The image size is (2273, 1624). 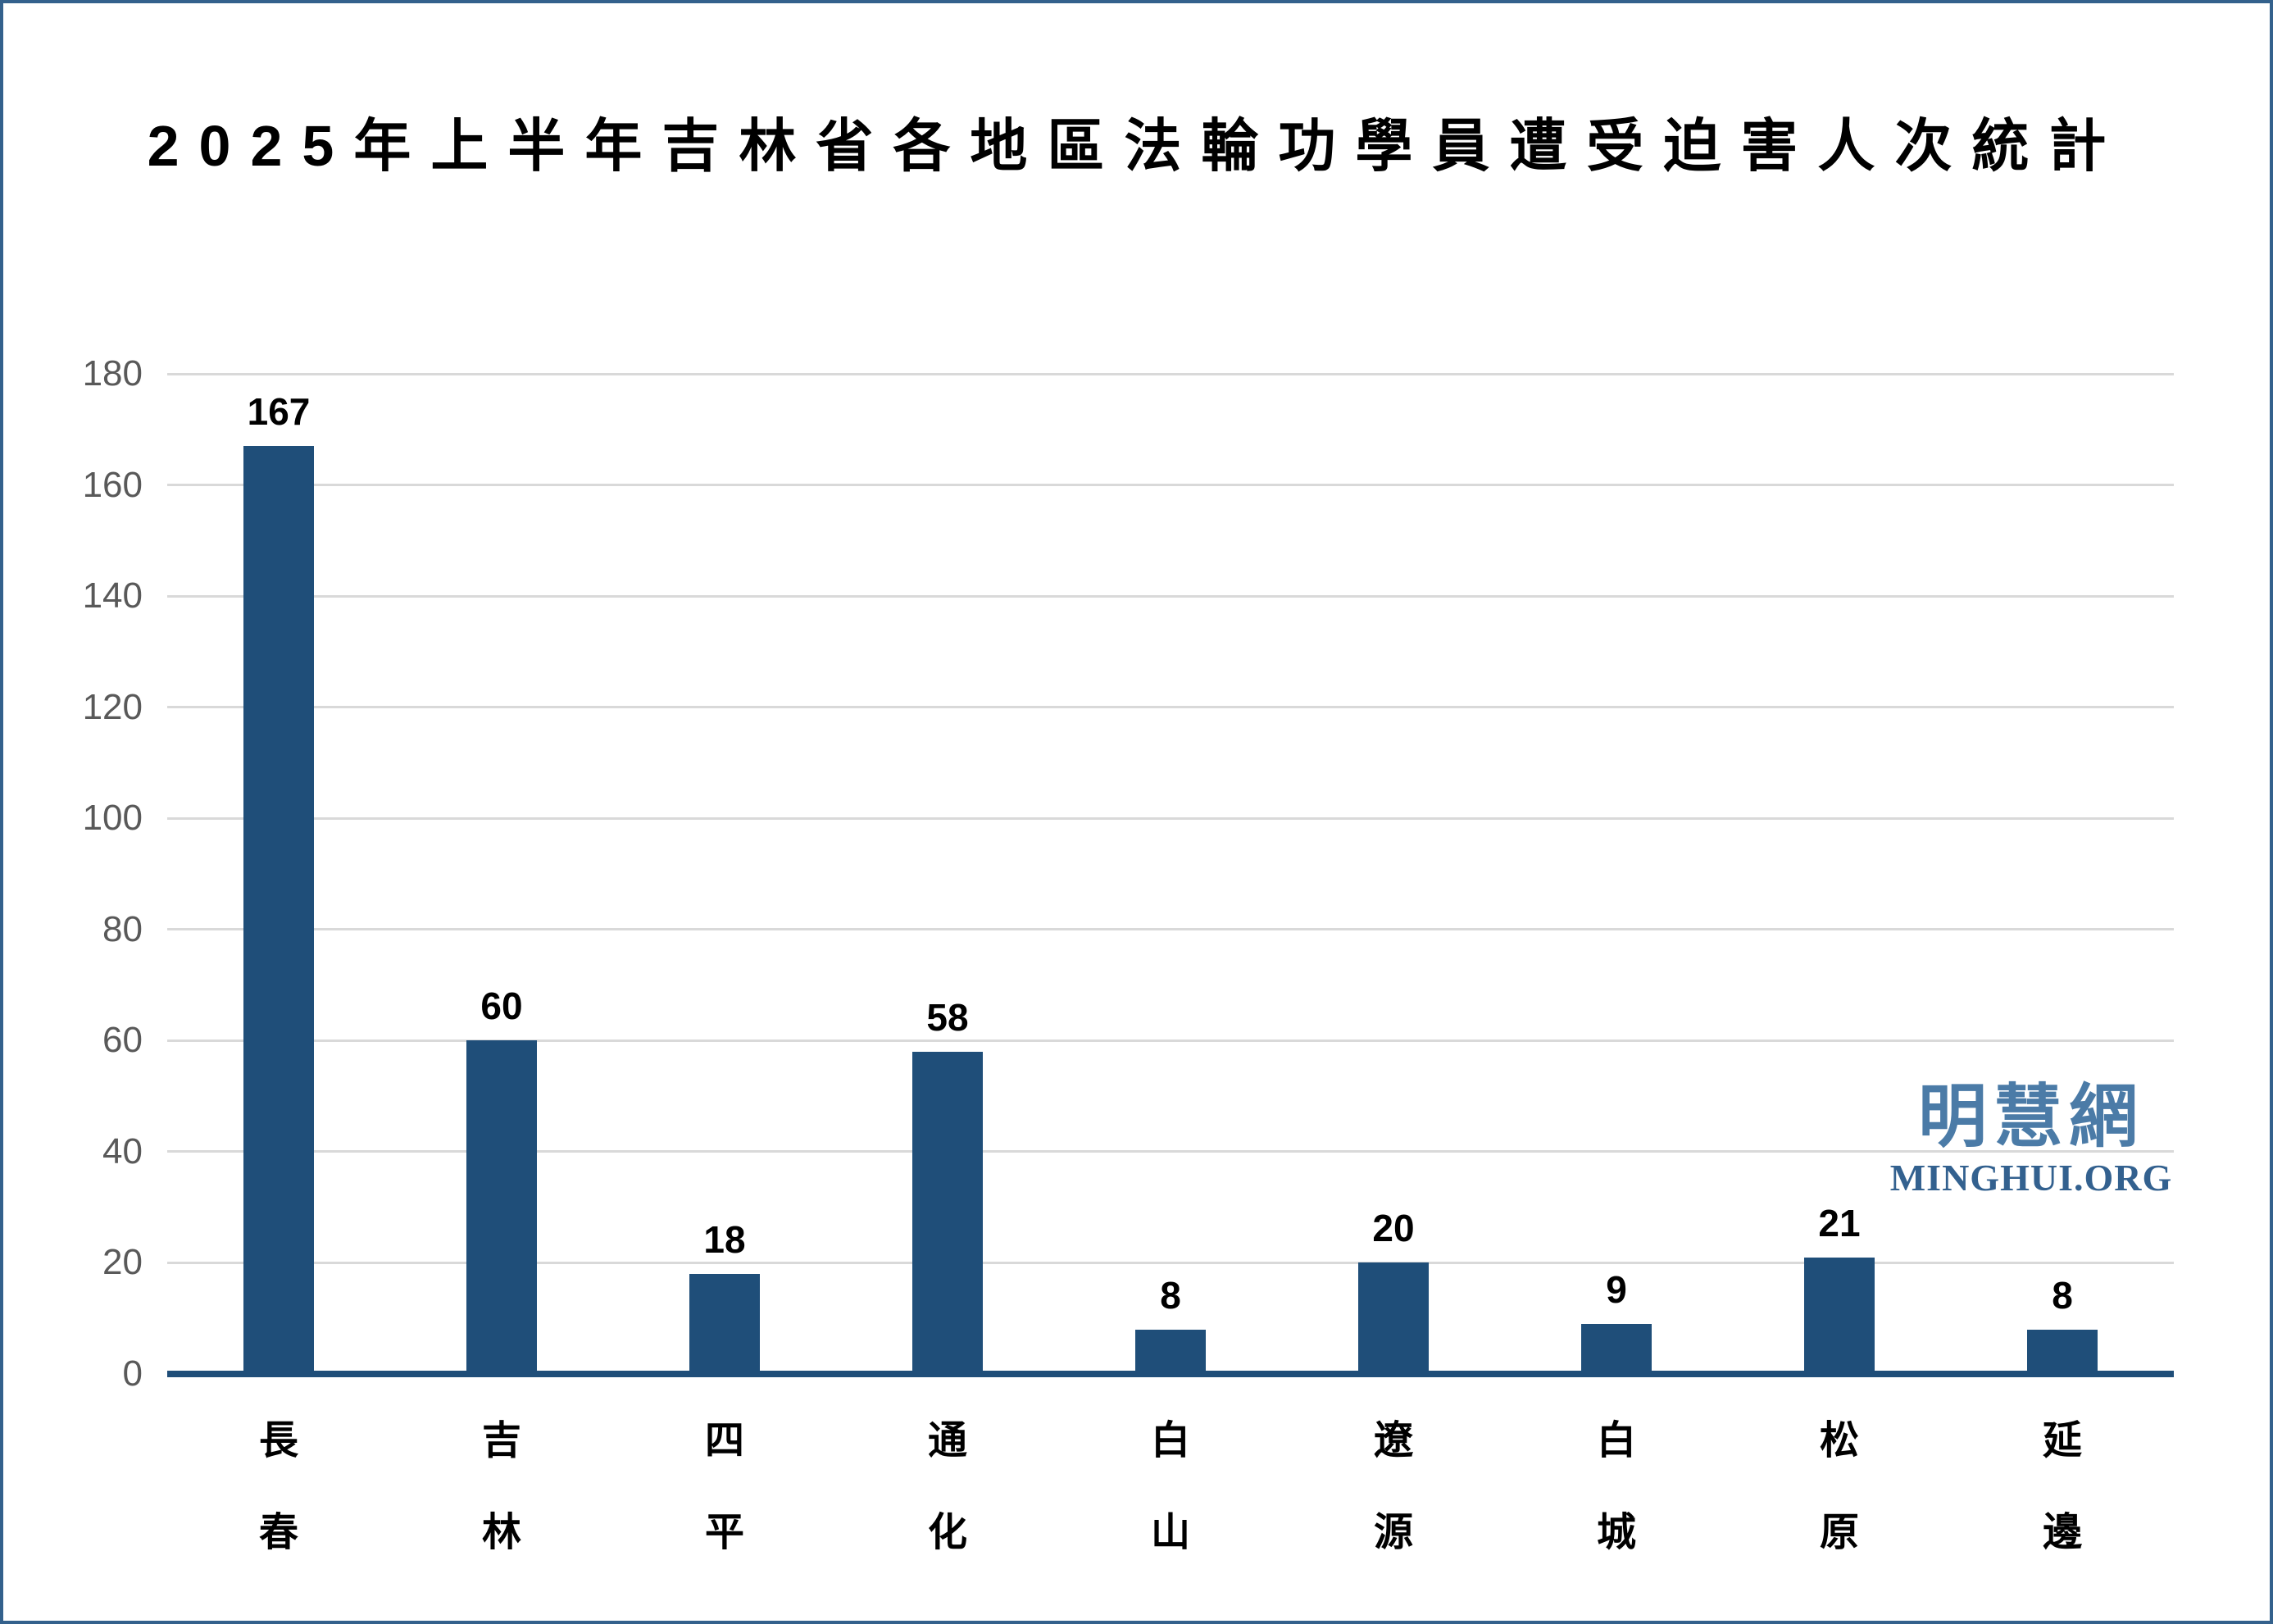 What do you see at coordinates (501, 1007) in the screenshot?
I see `bar-value-label: 60` at bounding box center [501, 1007].